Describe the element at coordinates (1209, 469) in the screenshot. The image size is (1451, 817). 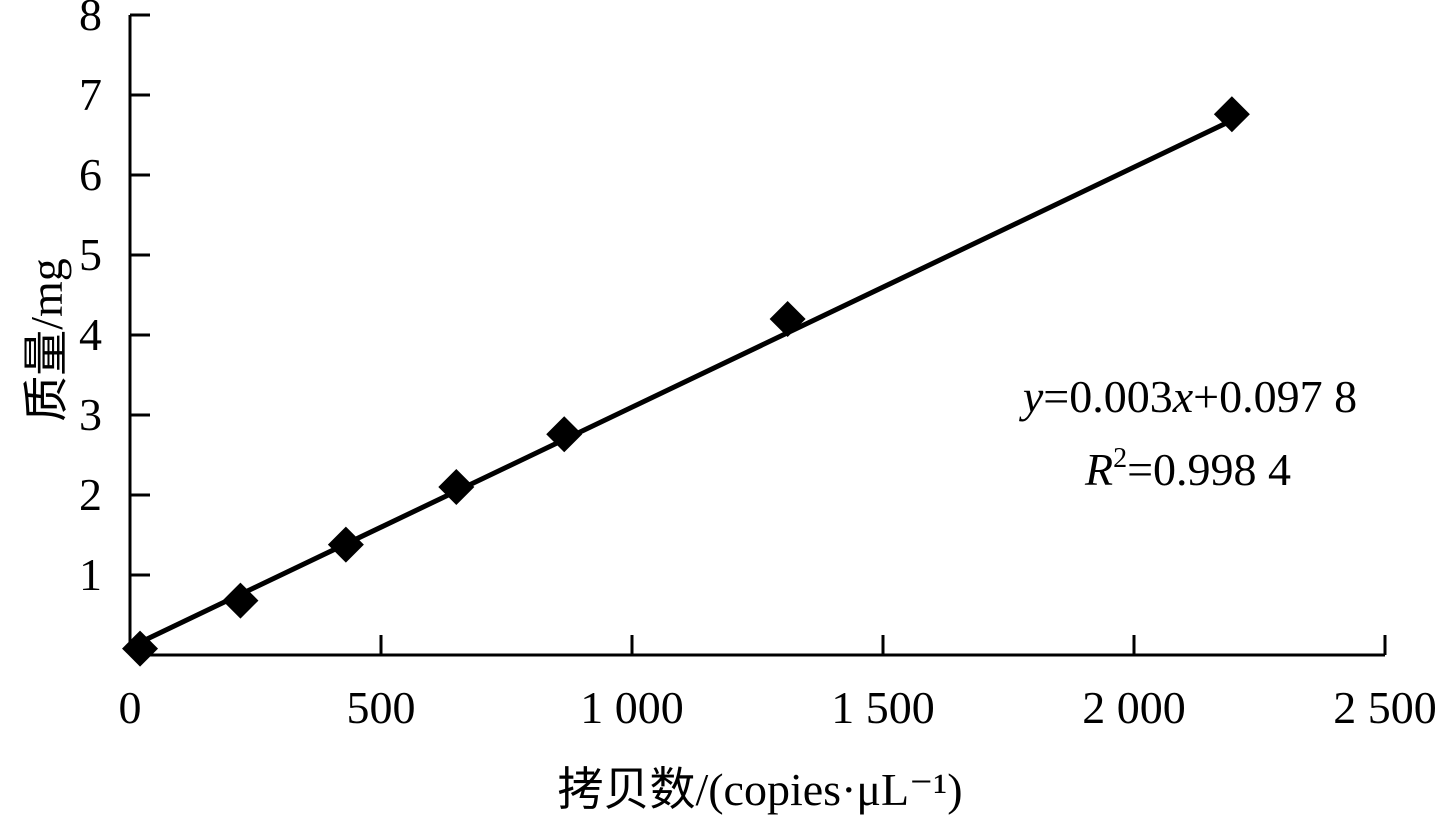
I see `r-squared-value: =0.998 4` at that location.